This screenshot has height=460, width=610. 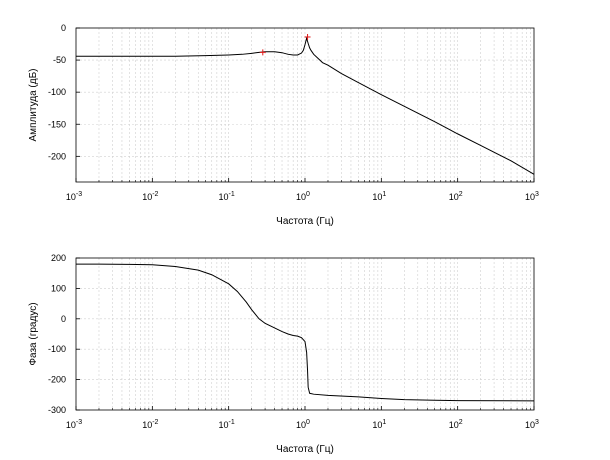 I want to click on y-tick-label: -300, so click(x=57, y=410).